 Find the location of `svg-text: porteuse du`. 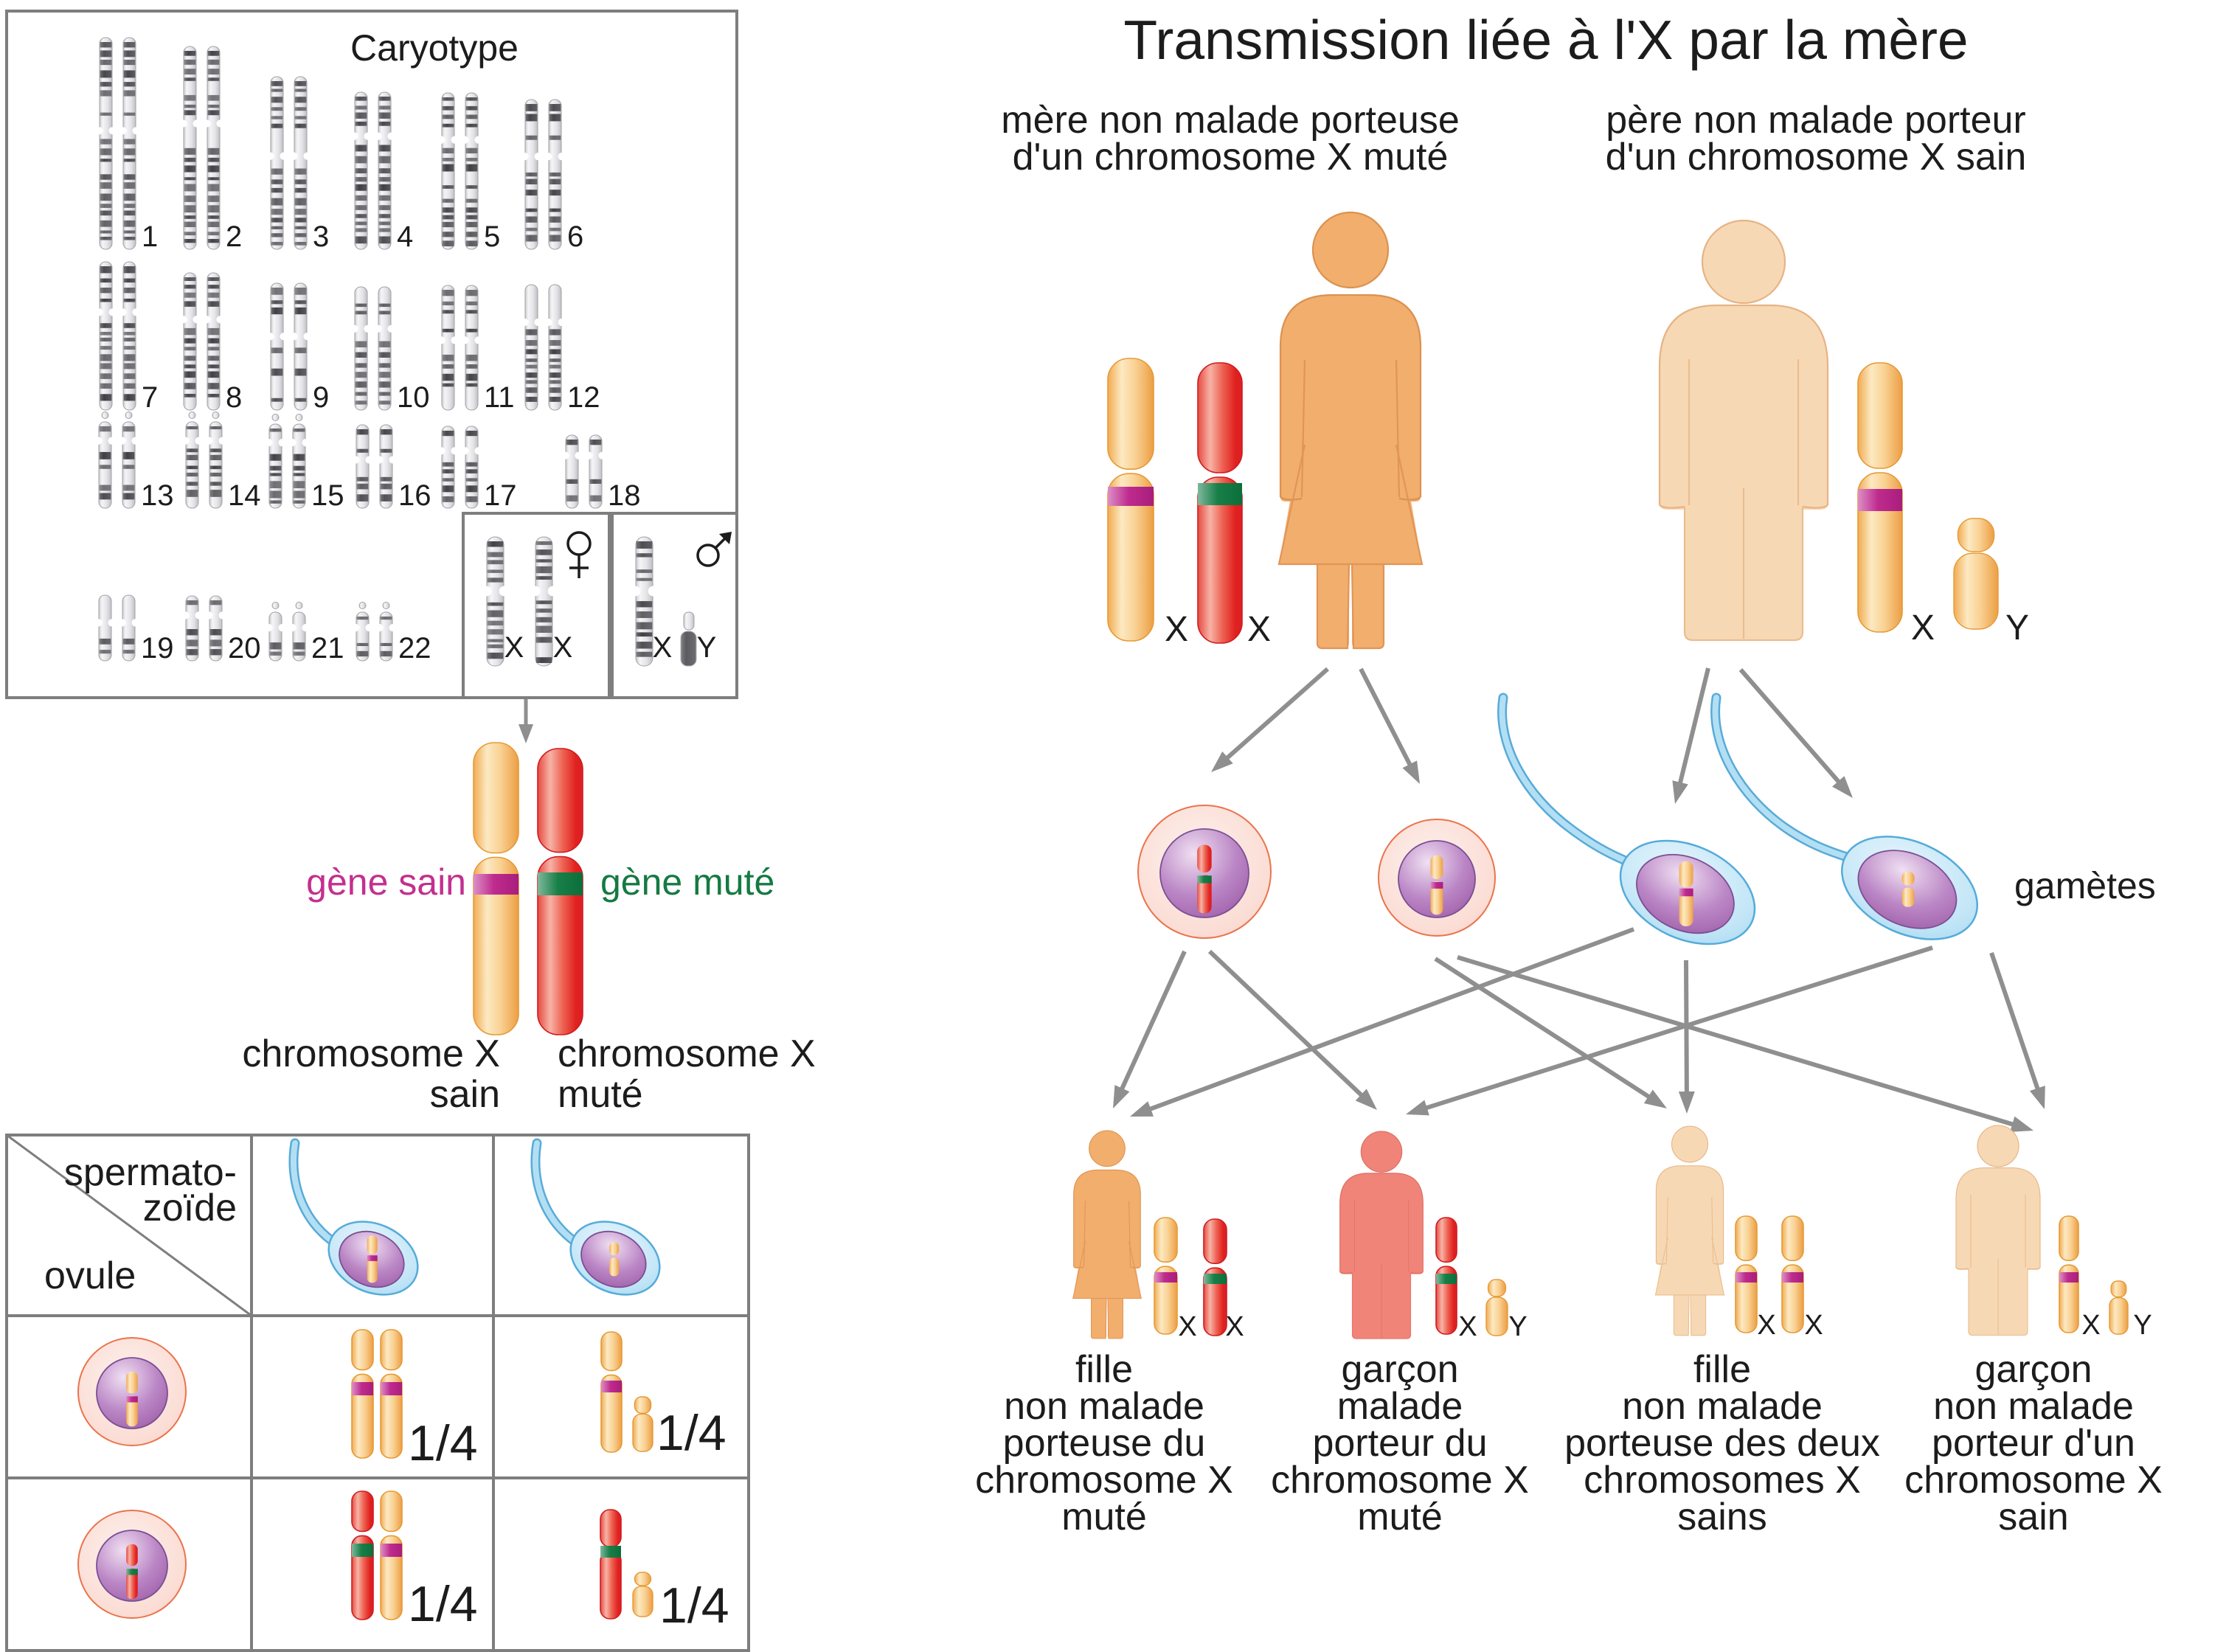

svg-text: porteuse du is located at coordinates (1104, 1443).